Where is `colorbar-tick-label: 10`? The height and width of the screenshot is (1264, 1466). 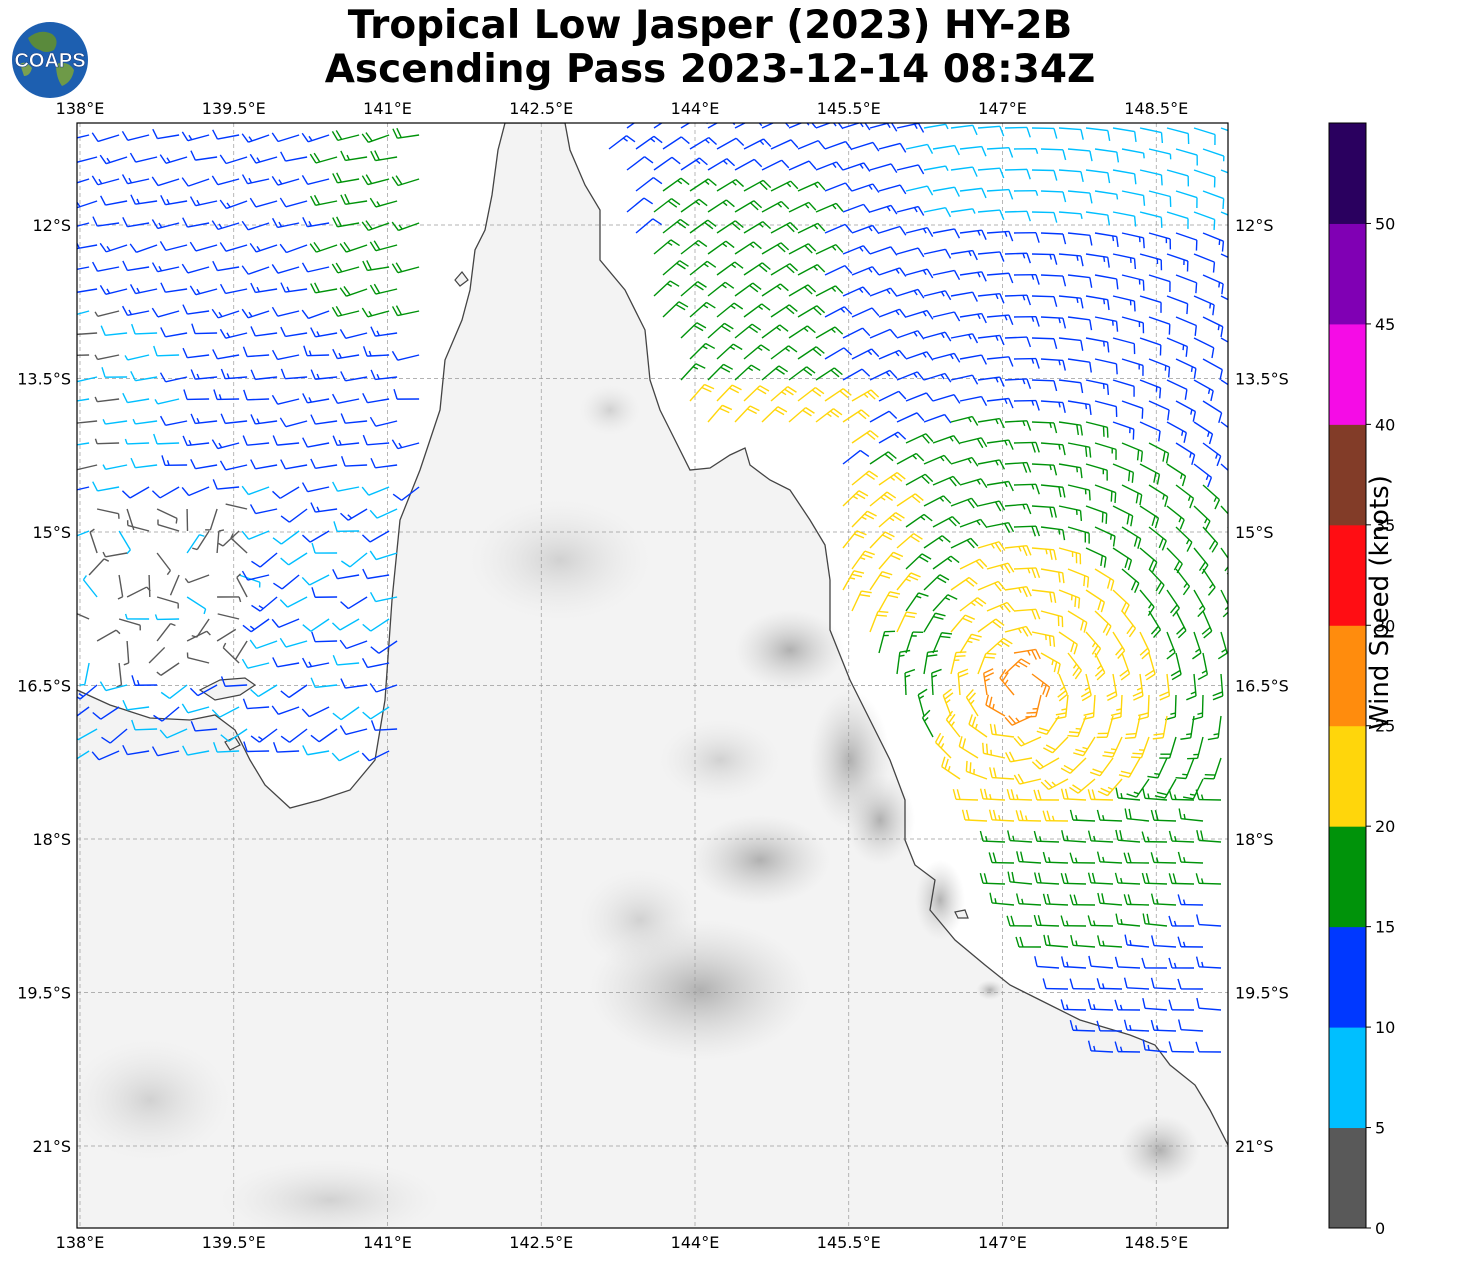
colorbar-tick-label: 10 is located at coordinates (1385, 1027).